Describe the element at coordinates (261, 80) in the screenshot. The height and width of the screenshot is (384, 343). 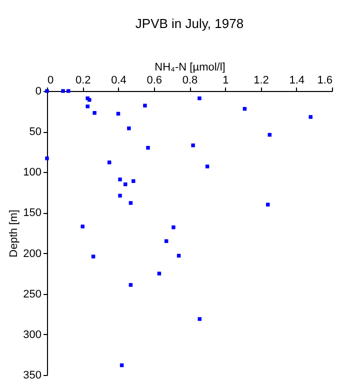
I see `x-tick-label: 1.2` at that location.